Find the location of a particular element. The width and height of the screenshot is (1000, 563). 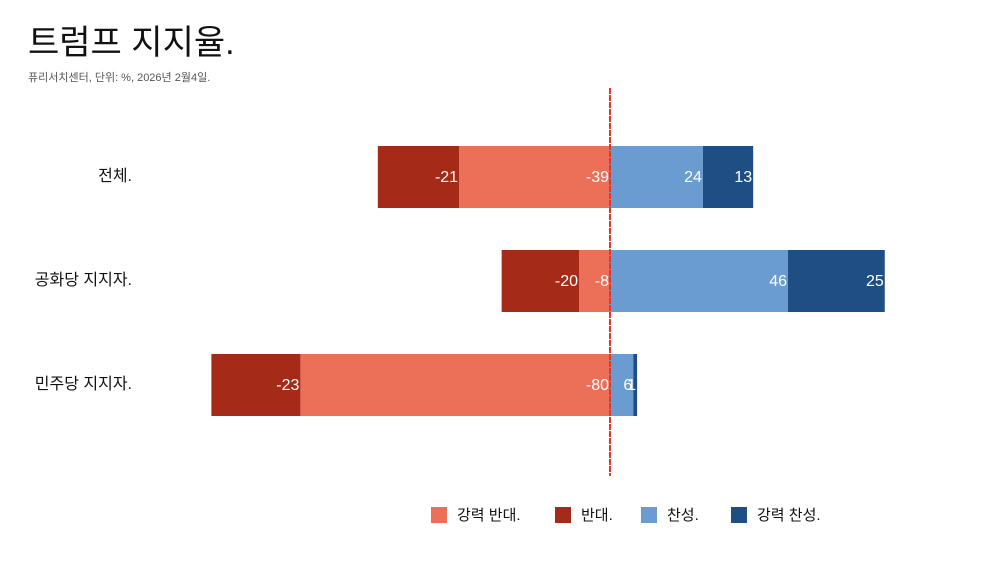

value-label: 24 is located at coordinates (693, 177).